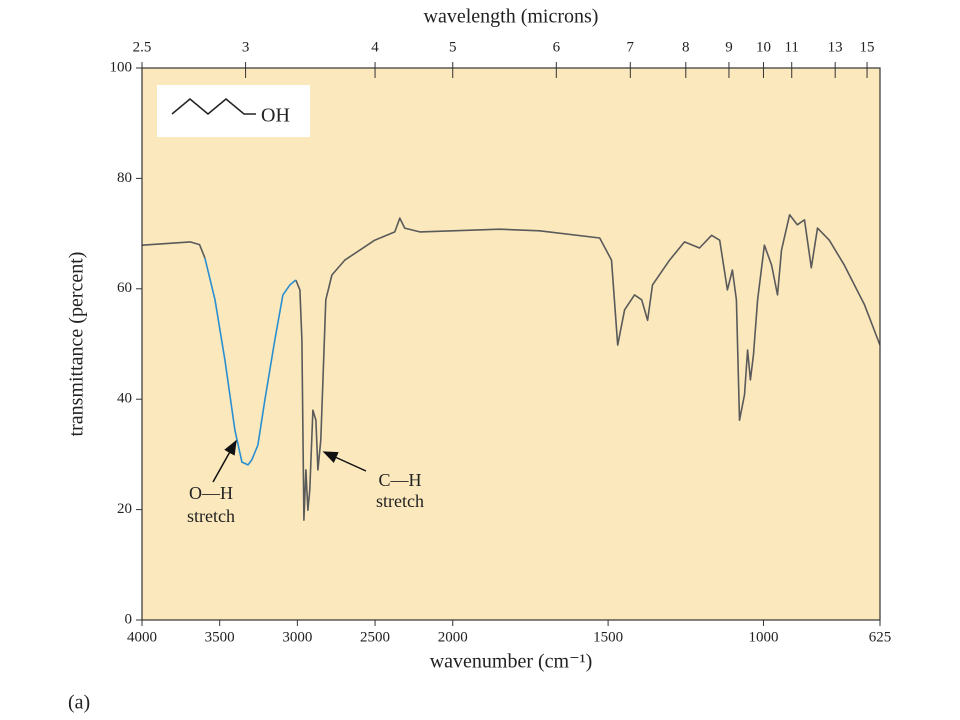 This screenshot has width=960, height=720. What do you see at coordinates (220, 637) in the screenshot?
I see `x-tick-label: 3500` at bounding box center [220, 637].